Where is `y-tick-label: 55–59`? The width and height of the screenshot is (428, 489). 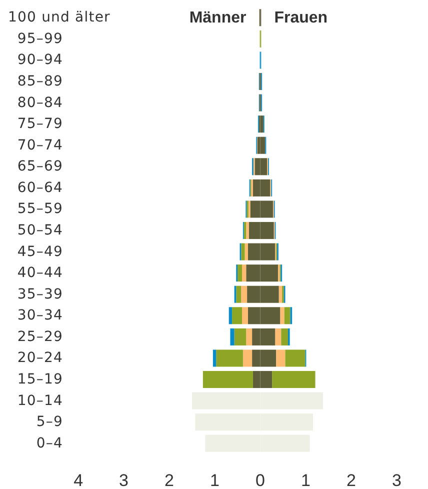 y-tick-label: 55–59 is located at coordinates (40, 209).